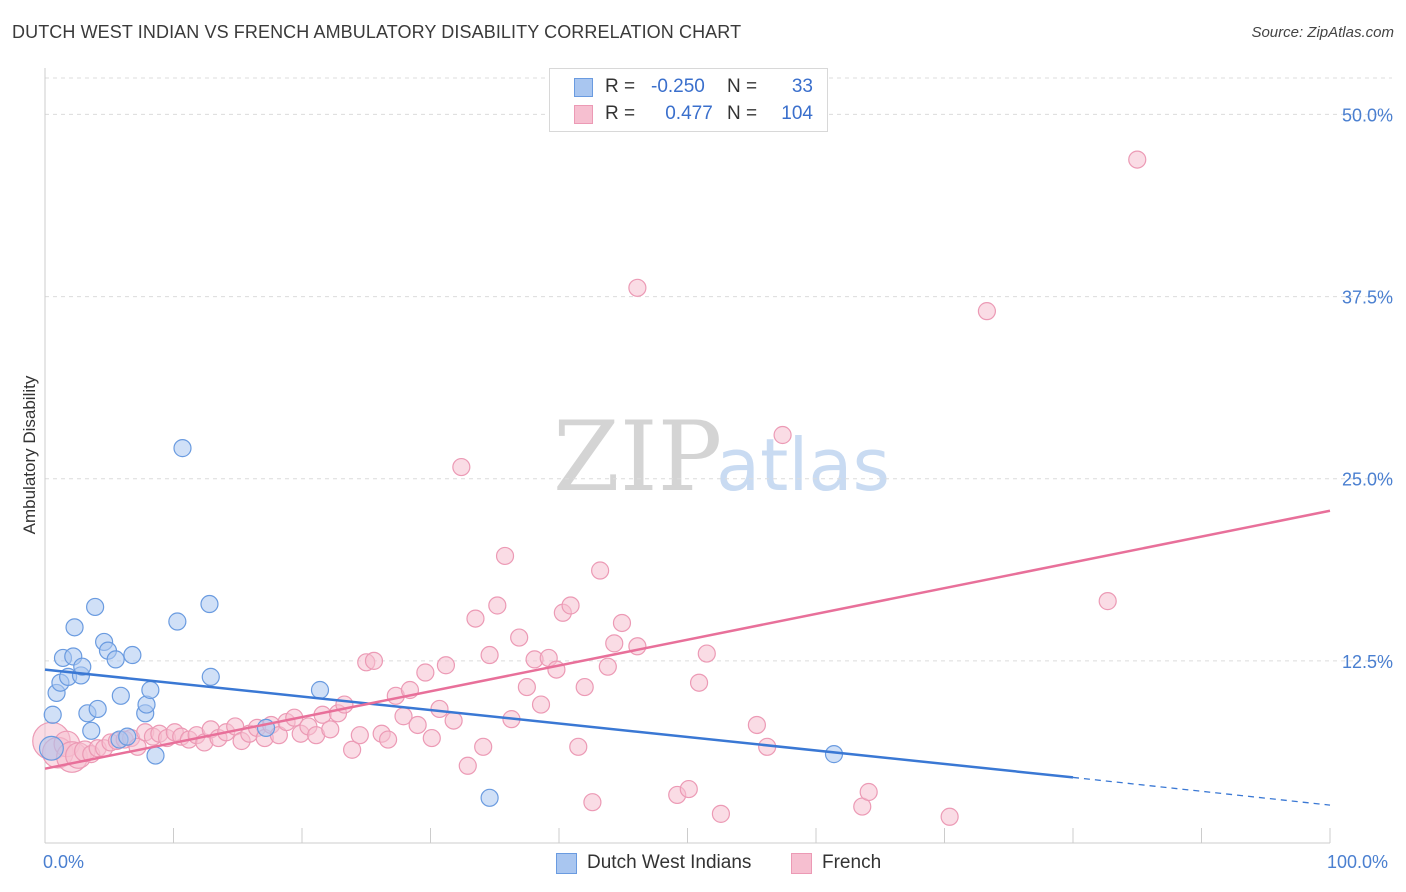 This screenshot has height=892, width=1406. Describe the element at coordinates (852, 862) in the screenshot. I see `bottom-legend-label: French` at that location.